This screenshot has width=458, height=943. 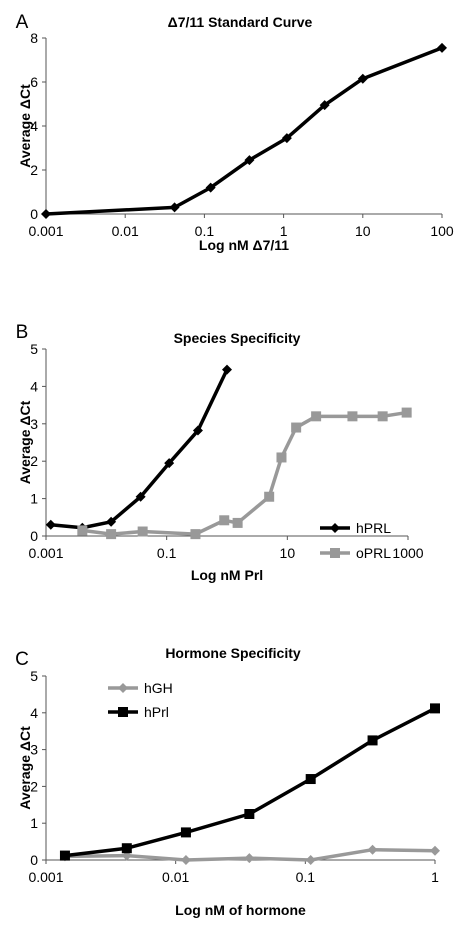 I want to click on legend-entry-hgh: hGH, so click(x=140, y=688).